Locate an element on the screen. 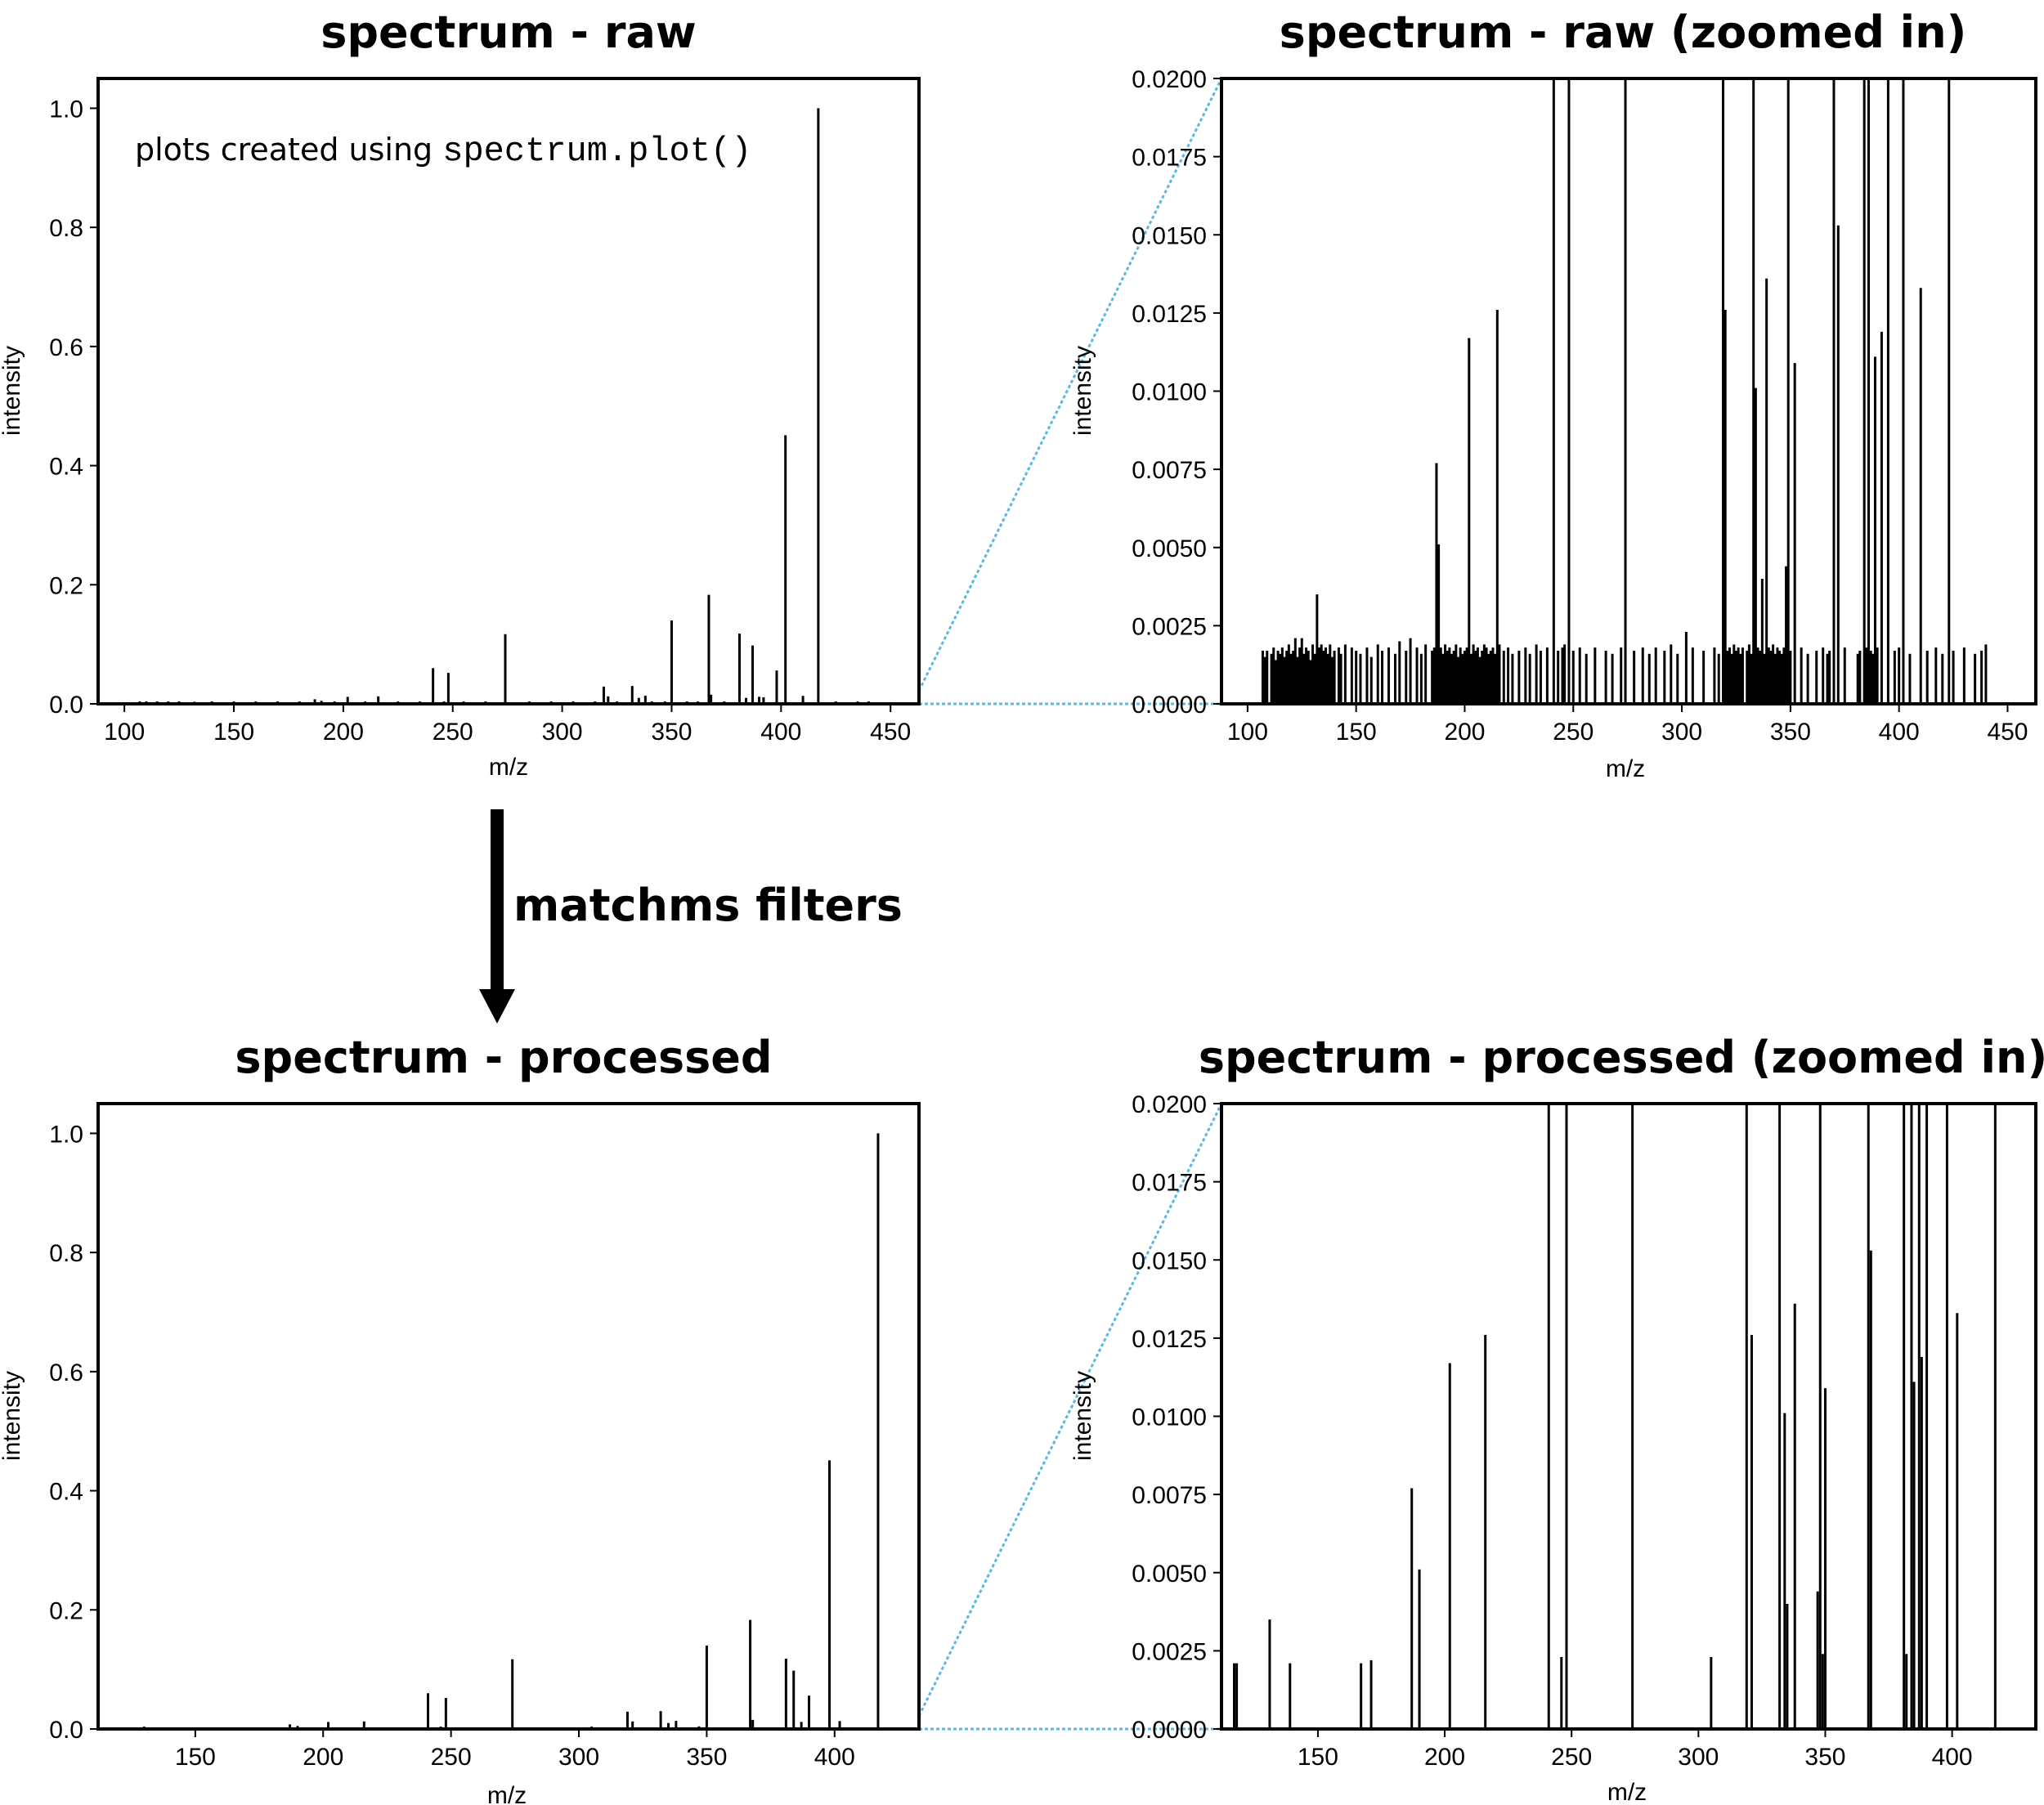 The width and height of the screenshot is (2044, 1805). zoom-line-bottom-upper is located at coordinates (1070, 1410).